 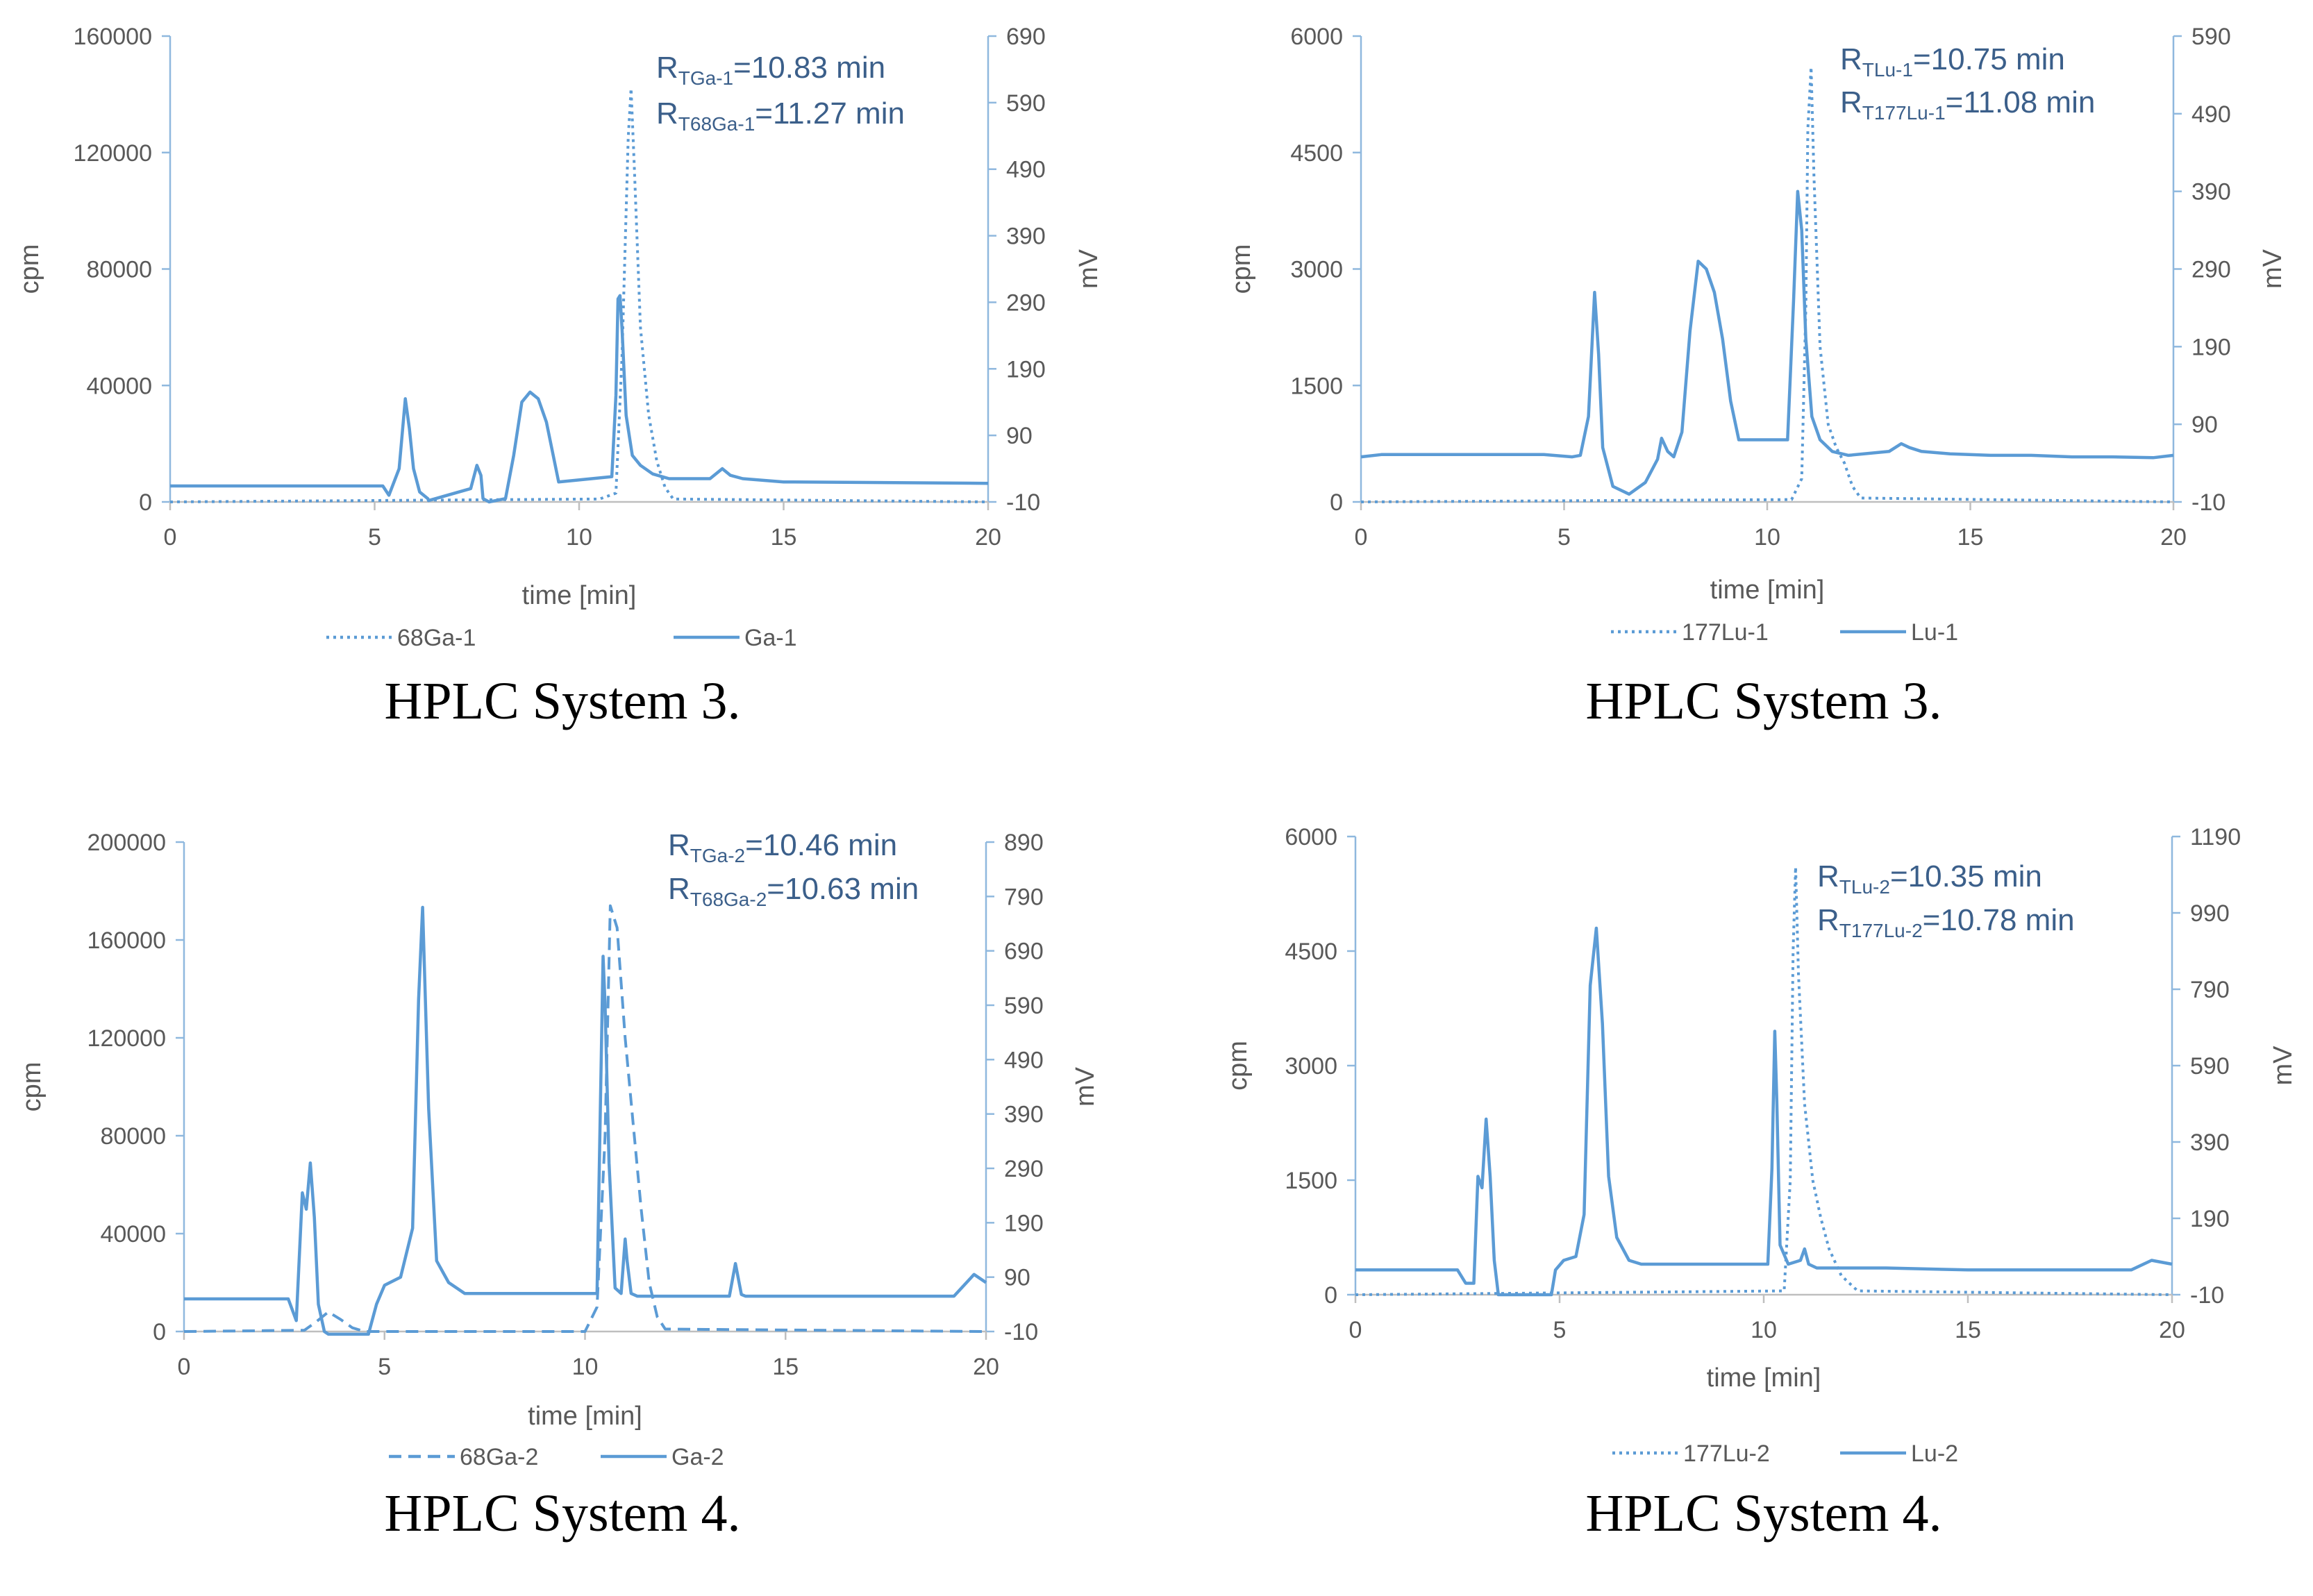 What do you see at coordinates (126, 843) in the screenshot?
I see `y-tick-label: 200000` at bounding box center [126, 843].